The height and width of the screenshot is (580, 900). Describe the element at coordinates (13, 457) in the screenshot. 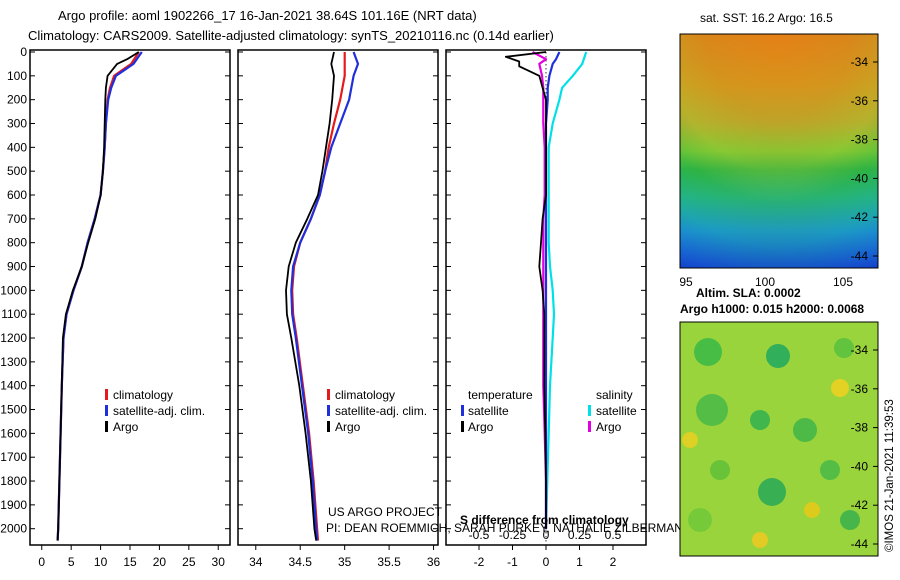

I see `depth-tick-label: 1700` at that location.